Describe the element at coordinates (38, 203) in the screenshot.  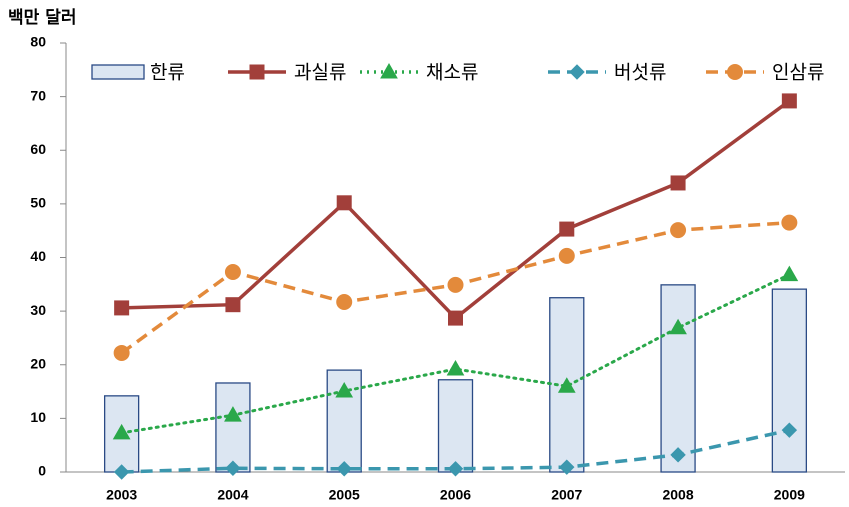
I see `y-tick-label: 50` at that location.